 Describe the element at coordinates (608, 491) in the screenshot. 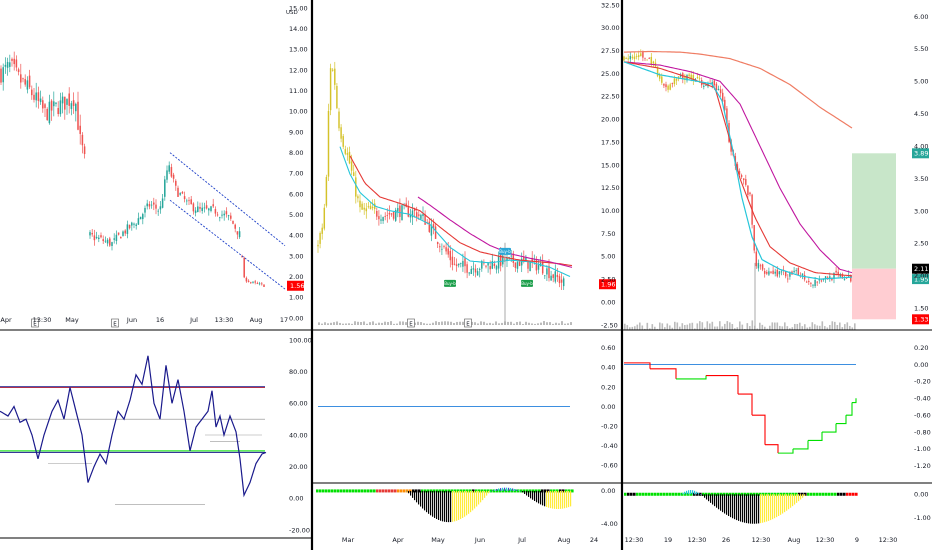

I see `mid-hist-y-tick-label: 0.00` at that location.